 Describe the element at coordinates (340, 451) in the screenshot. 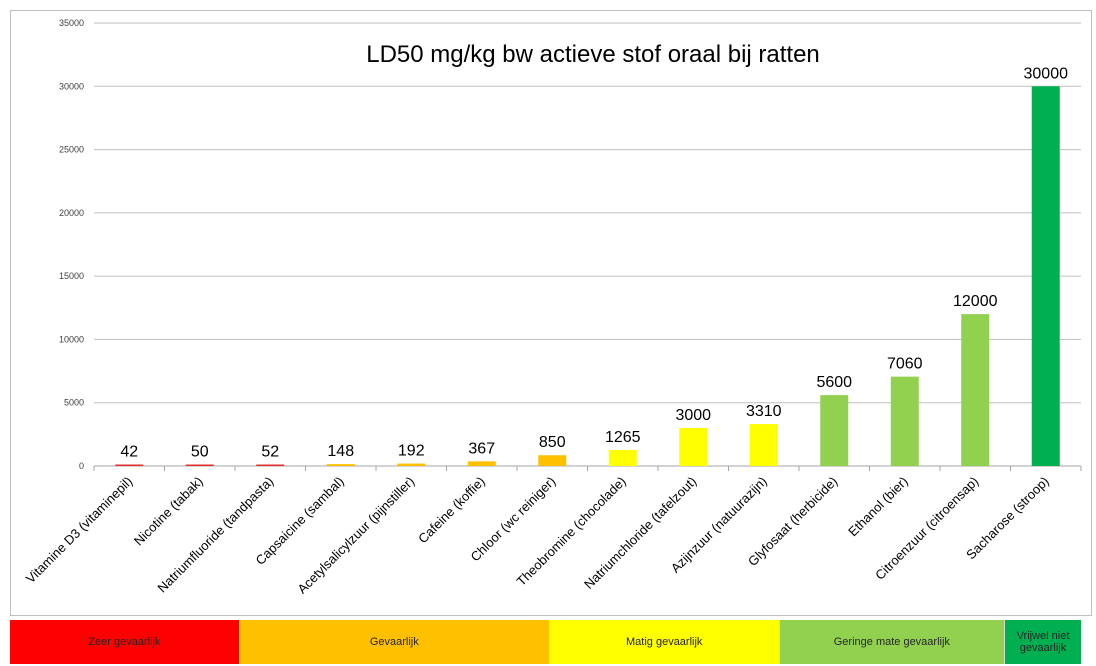

I see `data-label: 148` at that location.